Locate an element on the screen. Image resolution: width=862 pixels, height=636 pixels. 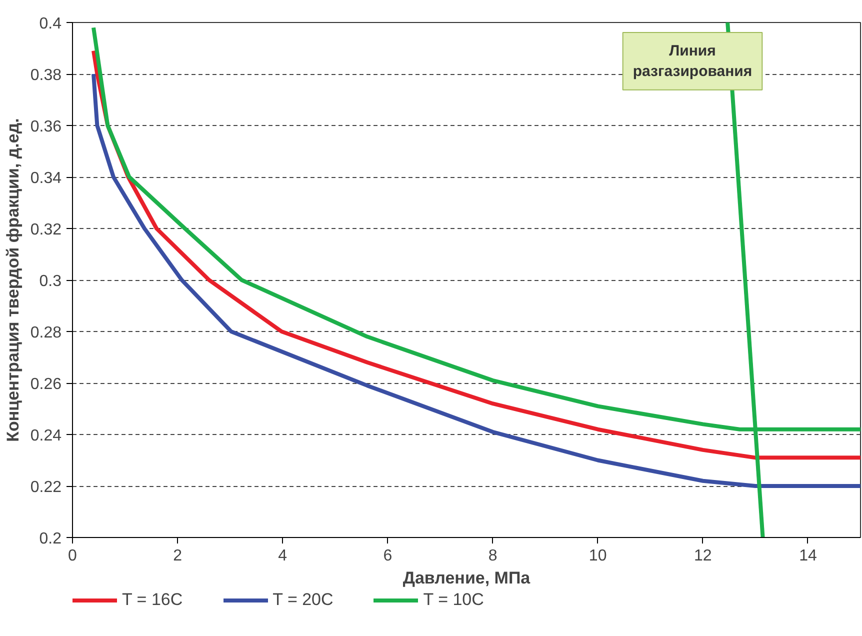
y-tick-label: 0.4 is located at coordinates (50, 24).